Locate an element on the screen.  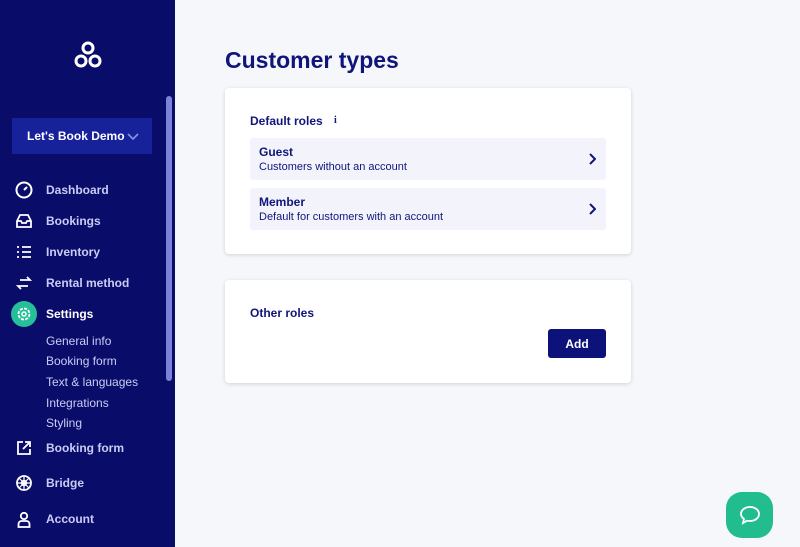
external-link-icon is located at coordinates (24, 448).